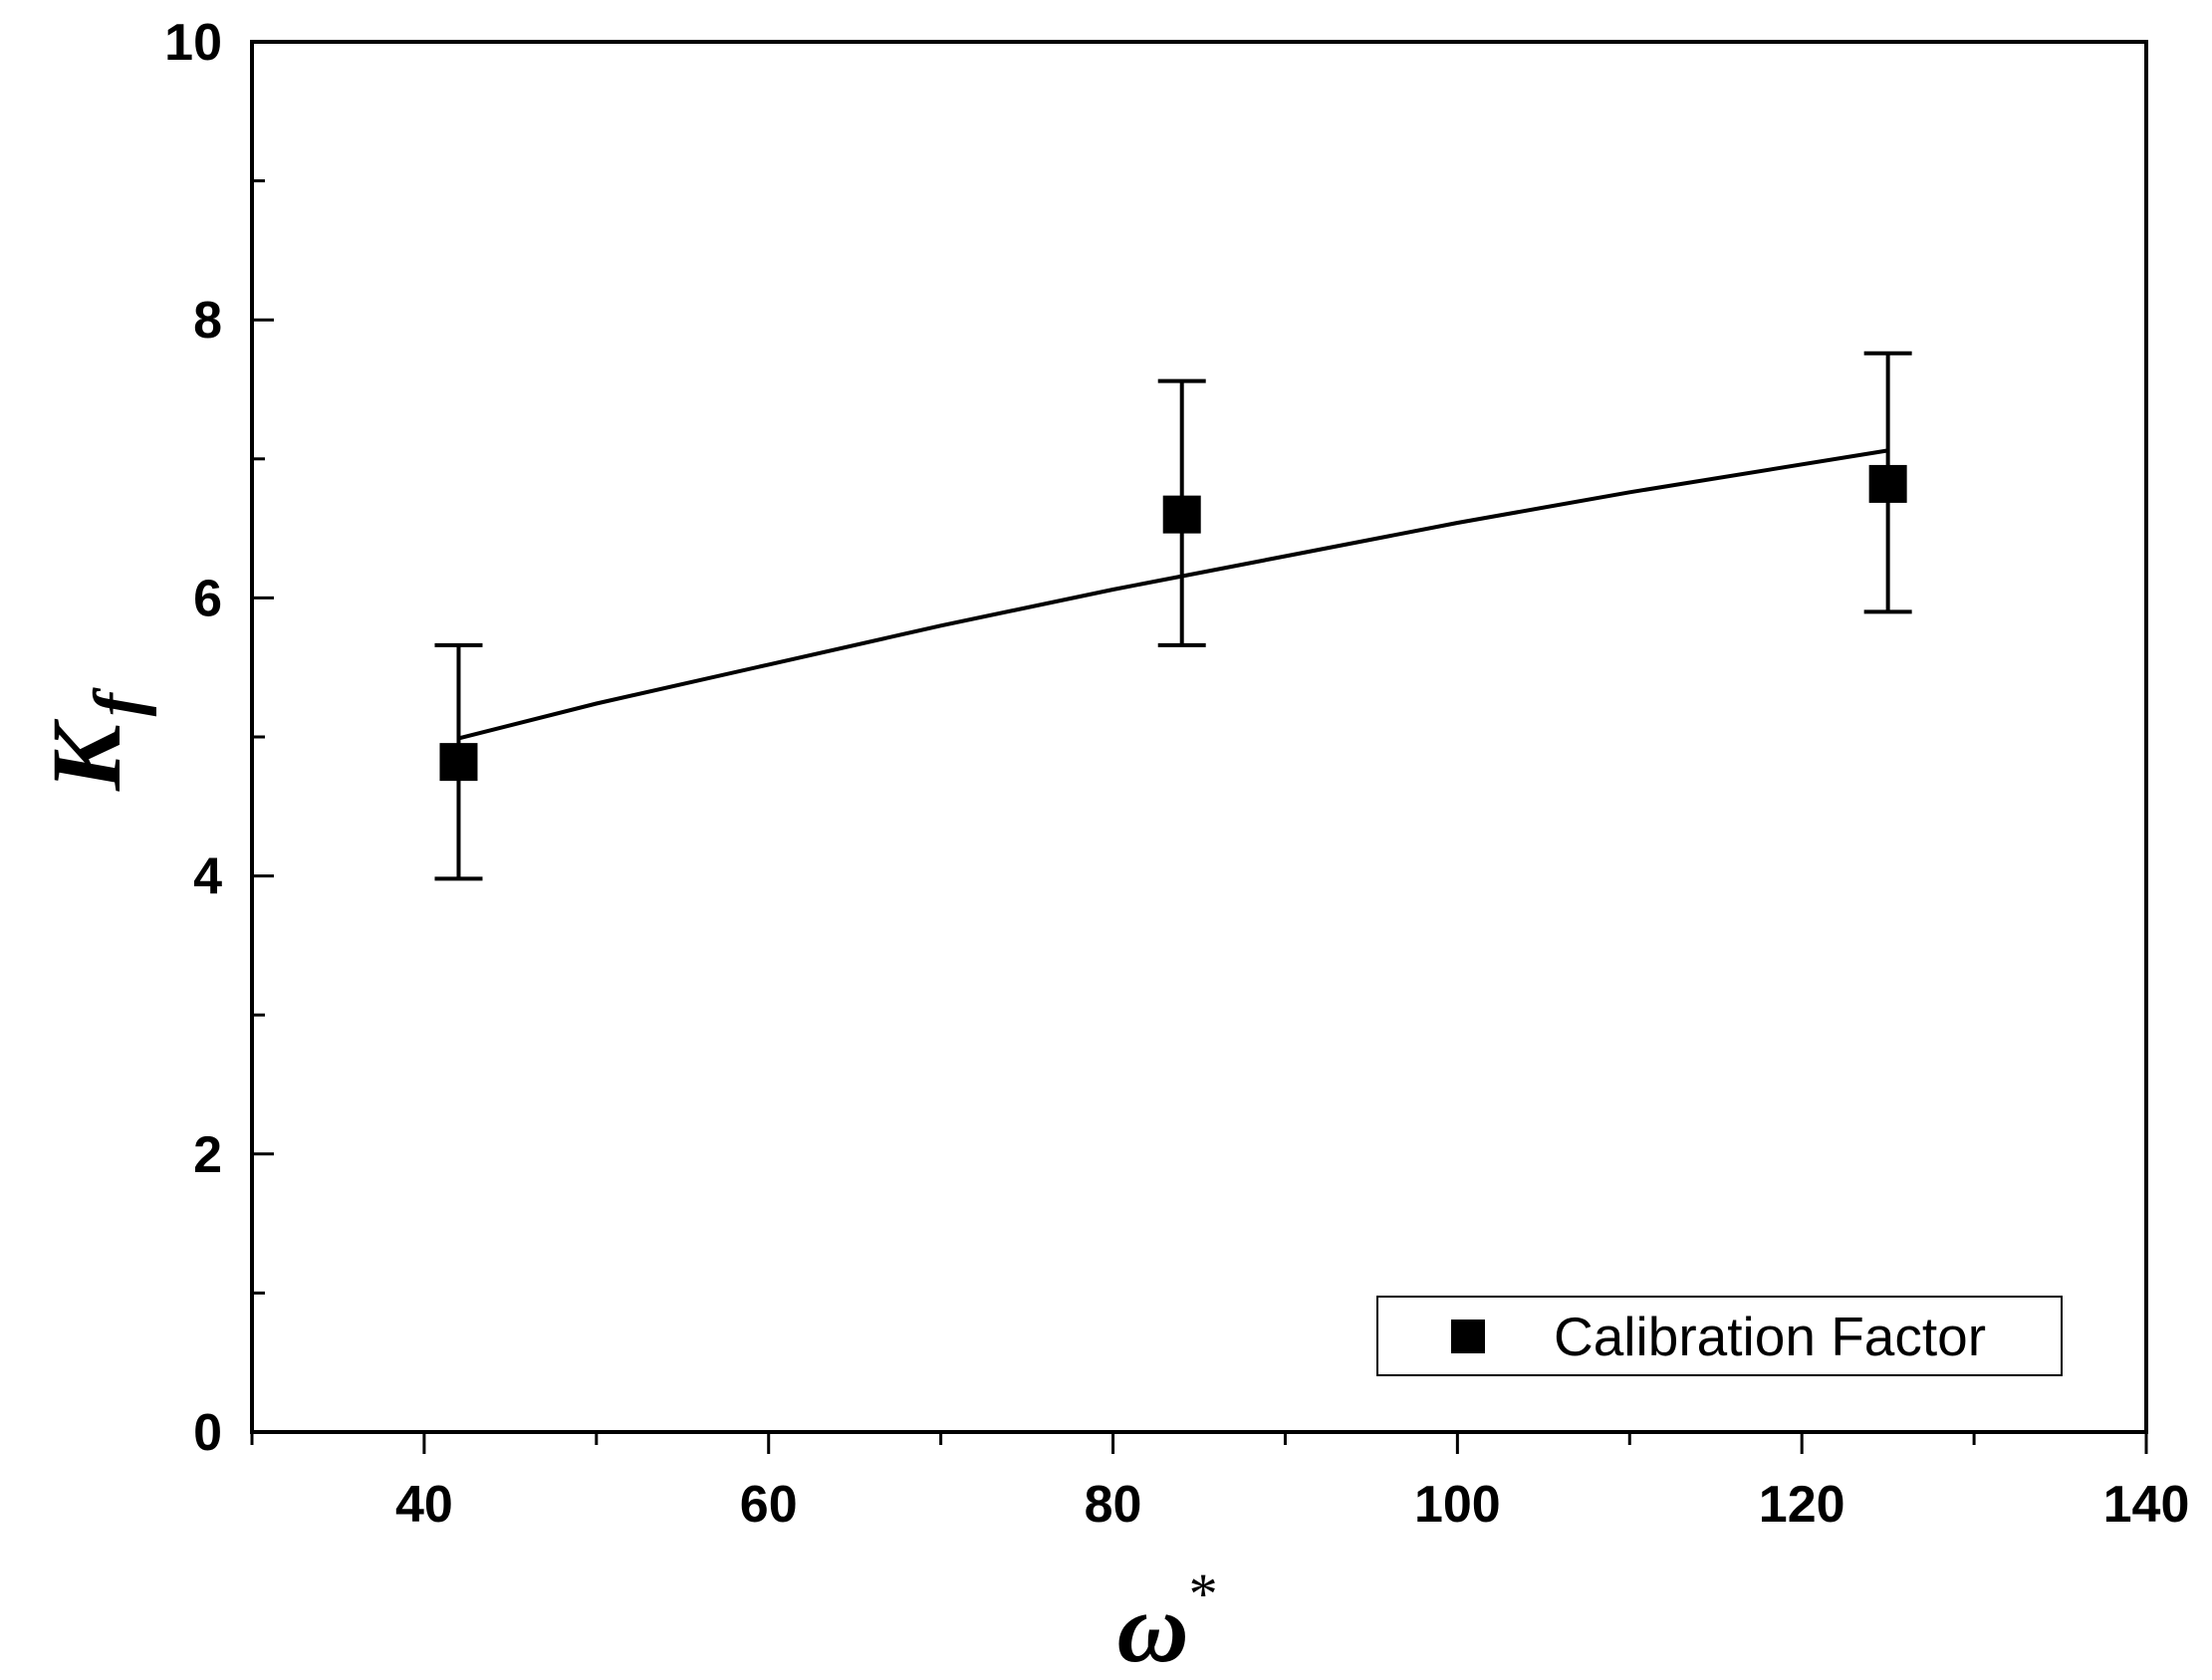  Describe the element at coordinates (86, 755) in the screenshot. I see `y-axis-title-symbol: K` at that location.